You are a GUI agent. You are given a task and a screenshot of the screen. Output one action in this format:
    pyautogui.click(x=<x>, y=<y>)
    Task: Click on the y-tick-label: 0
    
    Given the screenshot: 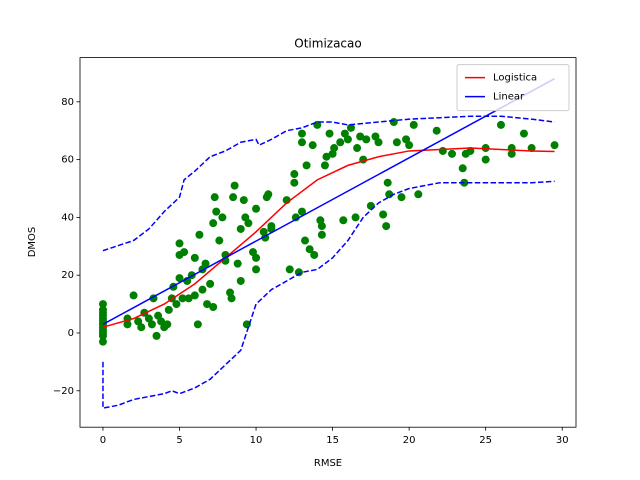 What is the action you would take?
    pyautogui.click(x=71, y=333)
    